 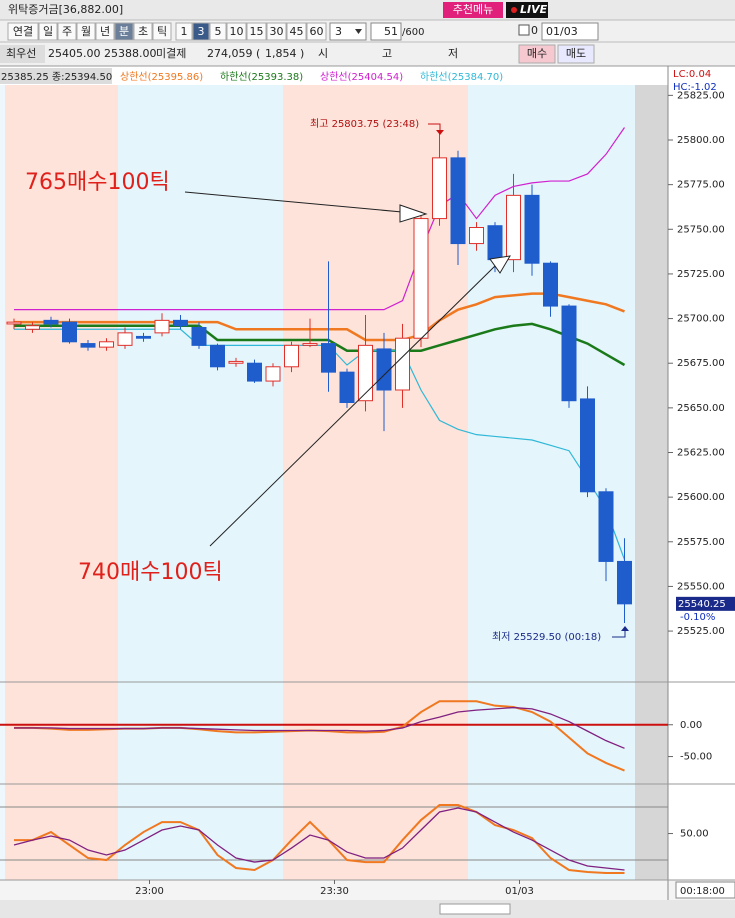 I want to click on period-label: 주, so click(x=67, y=31).